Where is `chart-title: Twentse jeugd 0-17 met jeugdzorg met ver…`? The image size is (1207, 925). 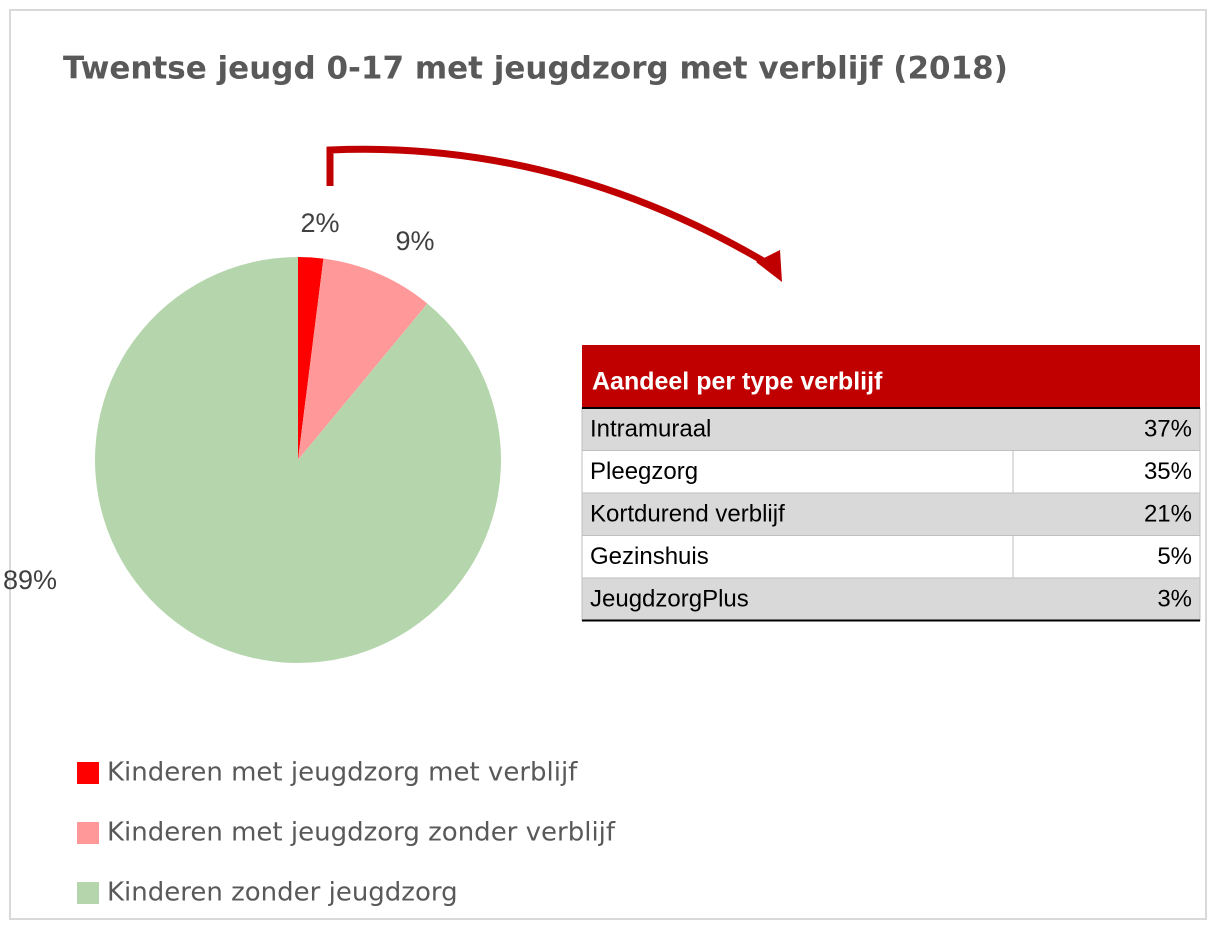
chart-title: Twentse jeugd 0-17 met jeugdzorg met ver… is located at coordinates (535, 69).